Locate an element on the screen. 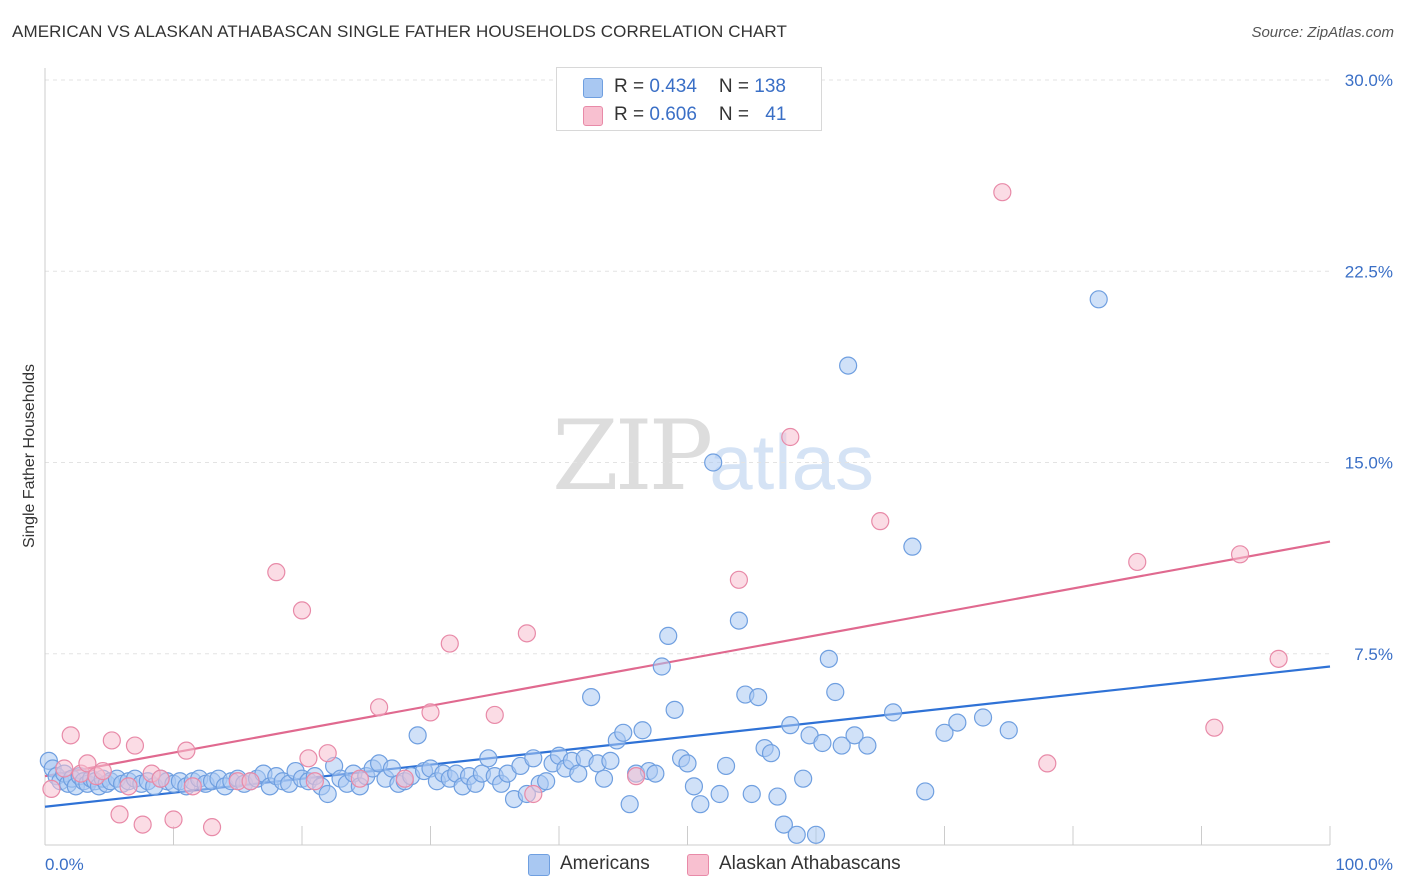  y-tick-label: 7.5% is located at coordinates (1373, 654).